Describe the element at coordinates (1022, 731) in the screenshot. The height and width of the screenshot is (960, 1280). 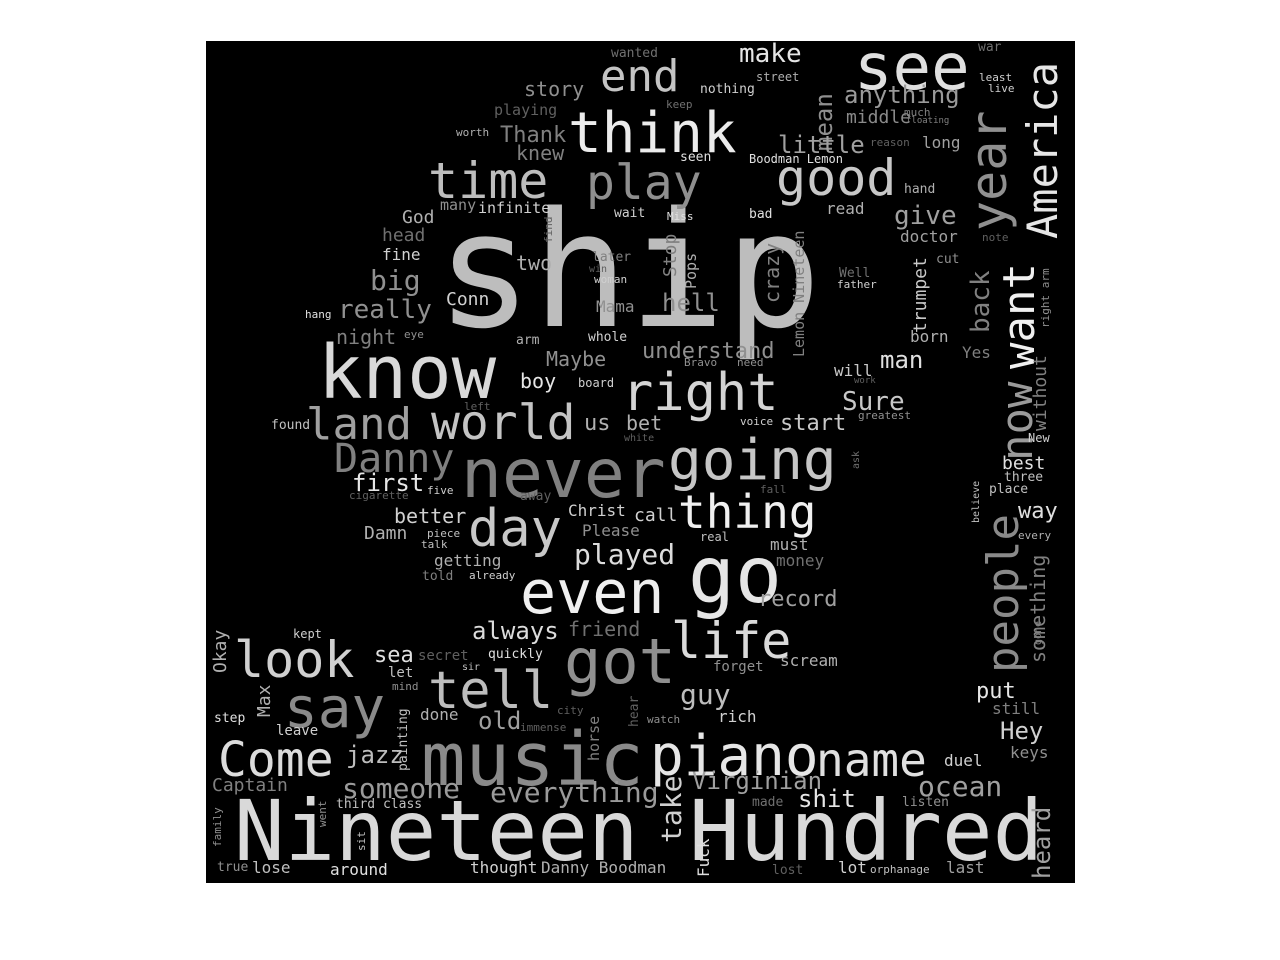
I see `word-hey: Hey` at that location.